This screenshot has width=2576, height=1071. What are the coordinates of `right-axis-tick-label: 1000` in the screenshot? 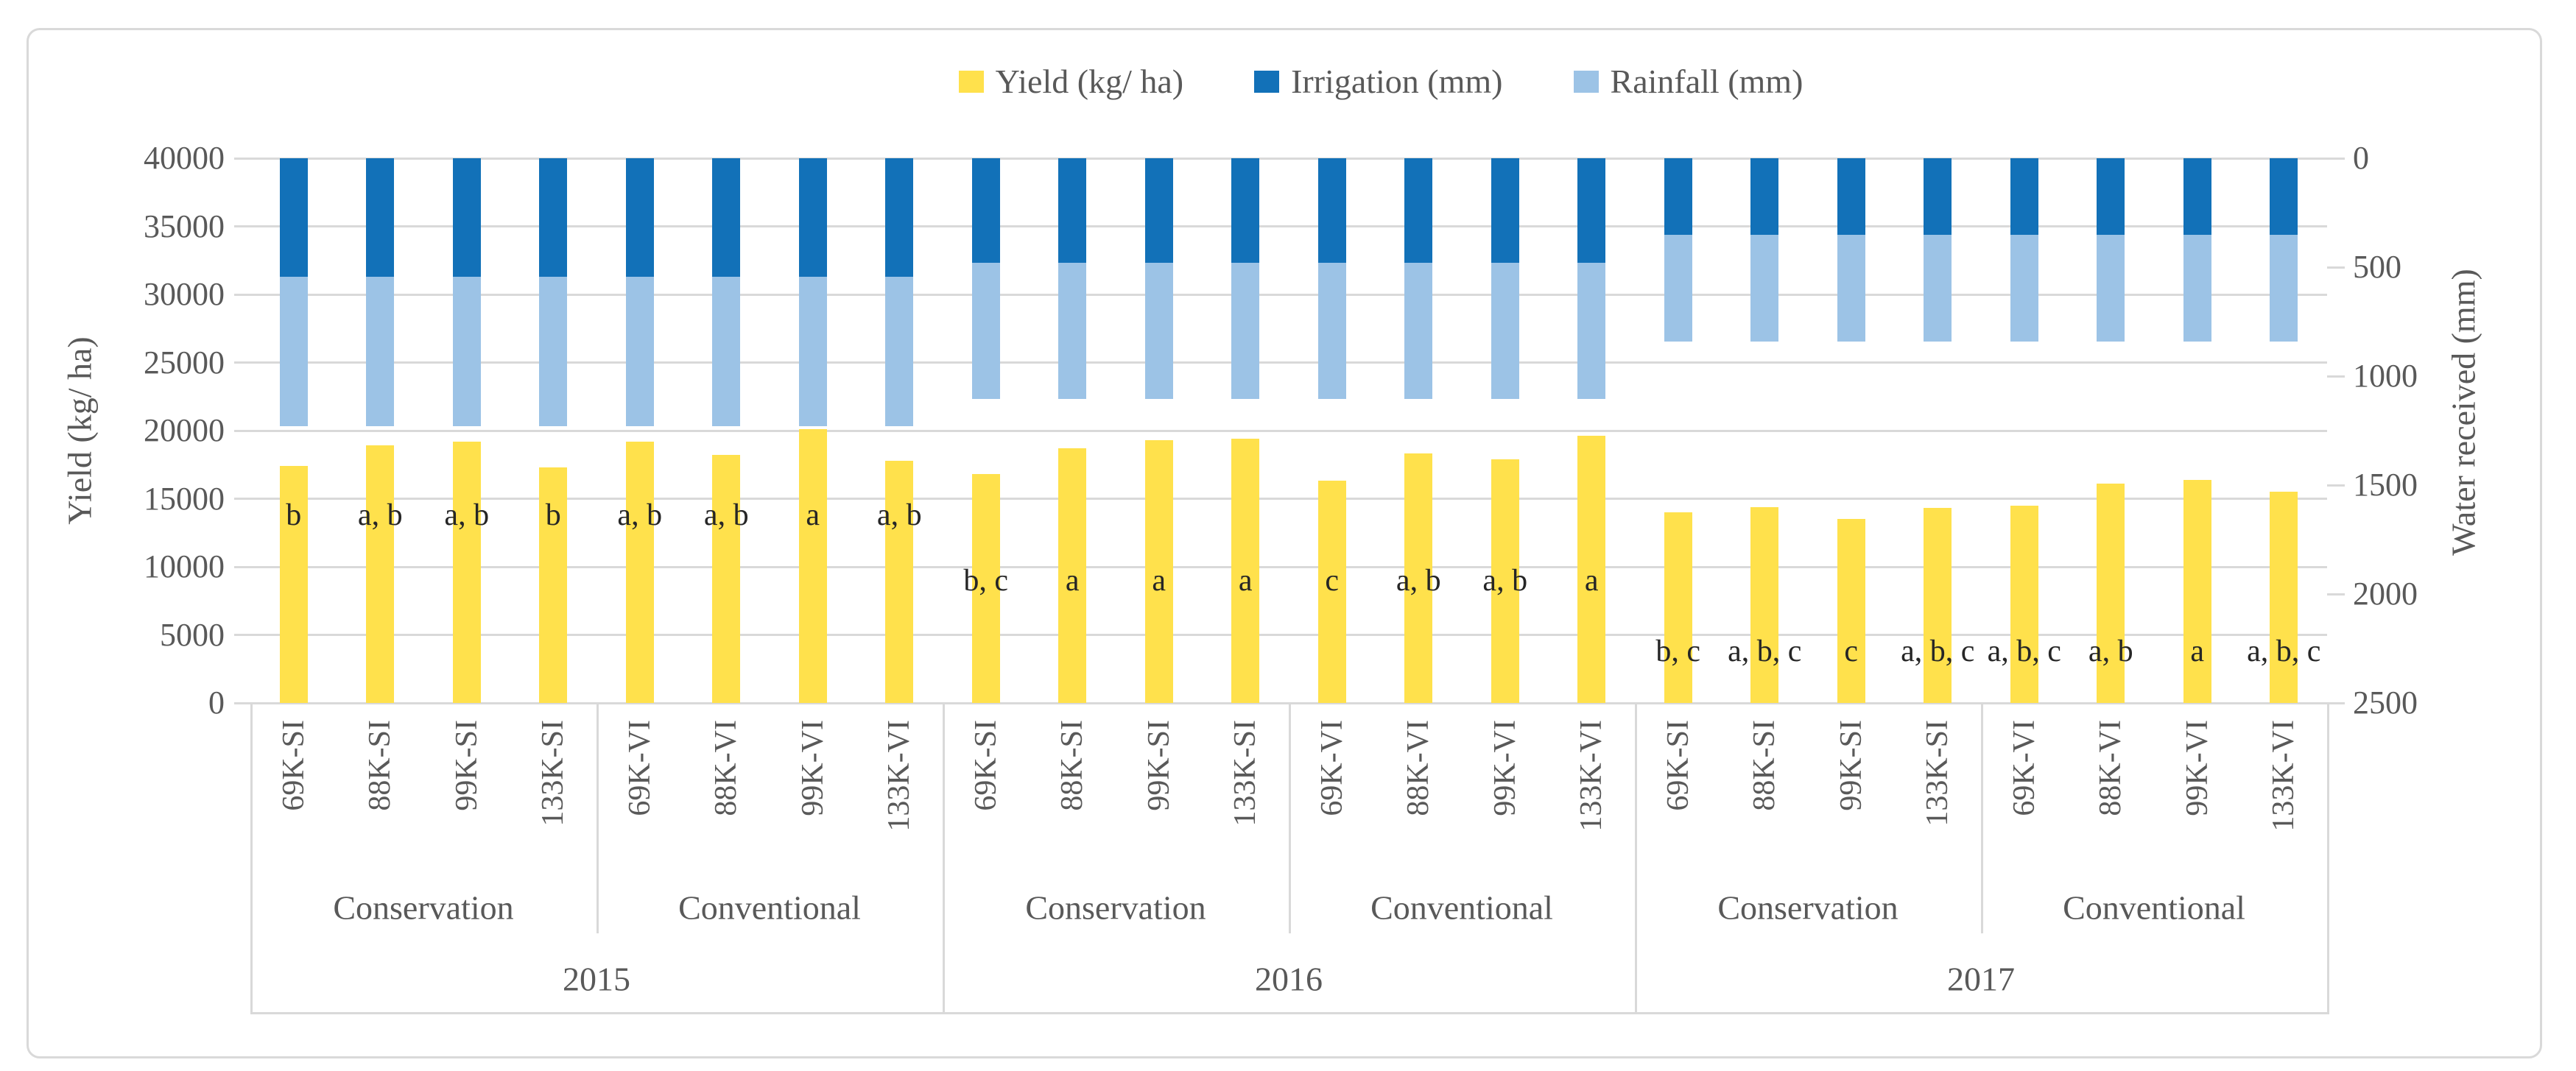 It's located at (2385, 376).